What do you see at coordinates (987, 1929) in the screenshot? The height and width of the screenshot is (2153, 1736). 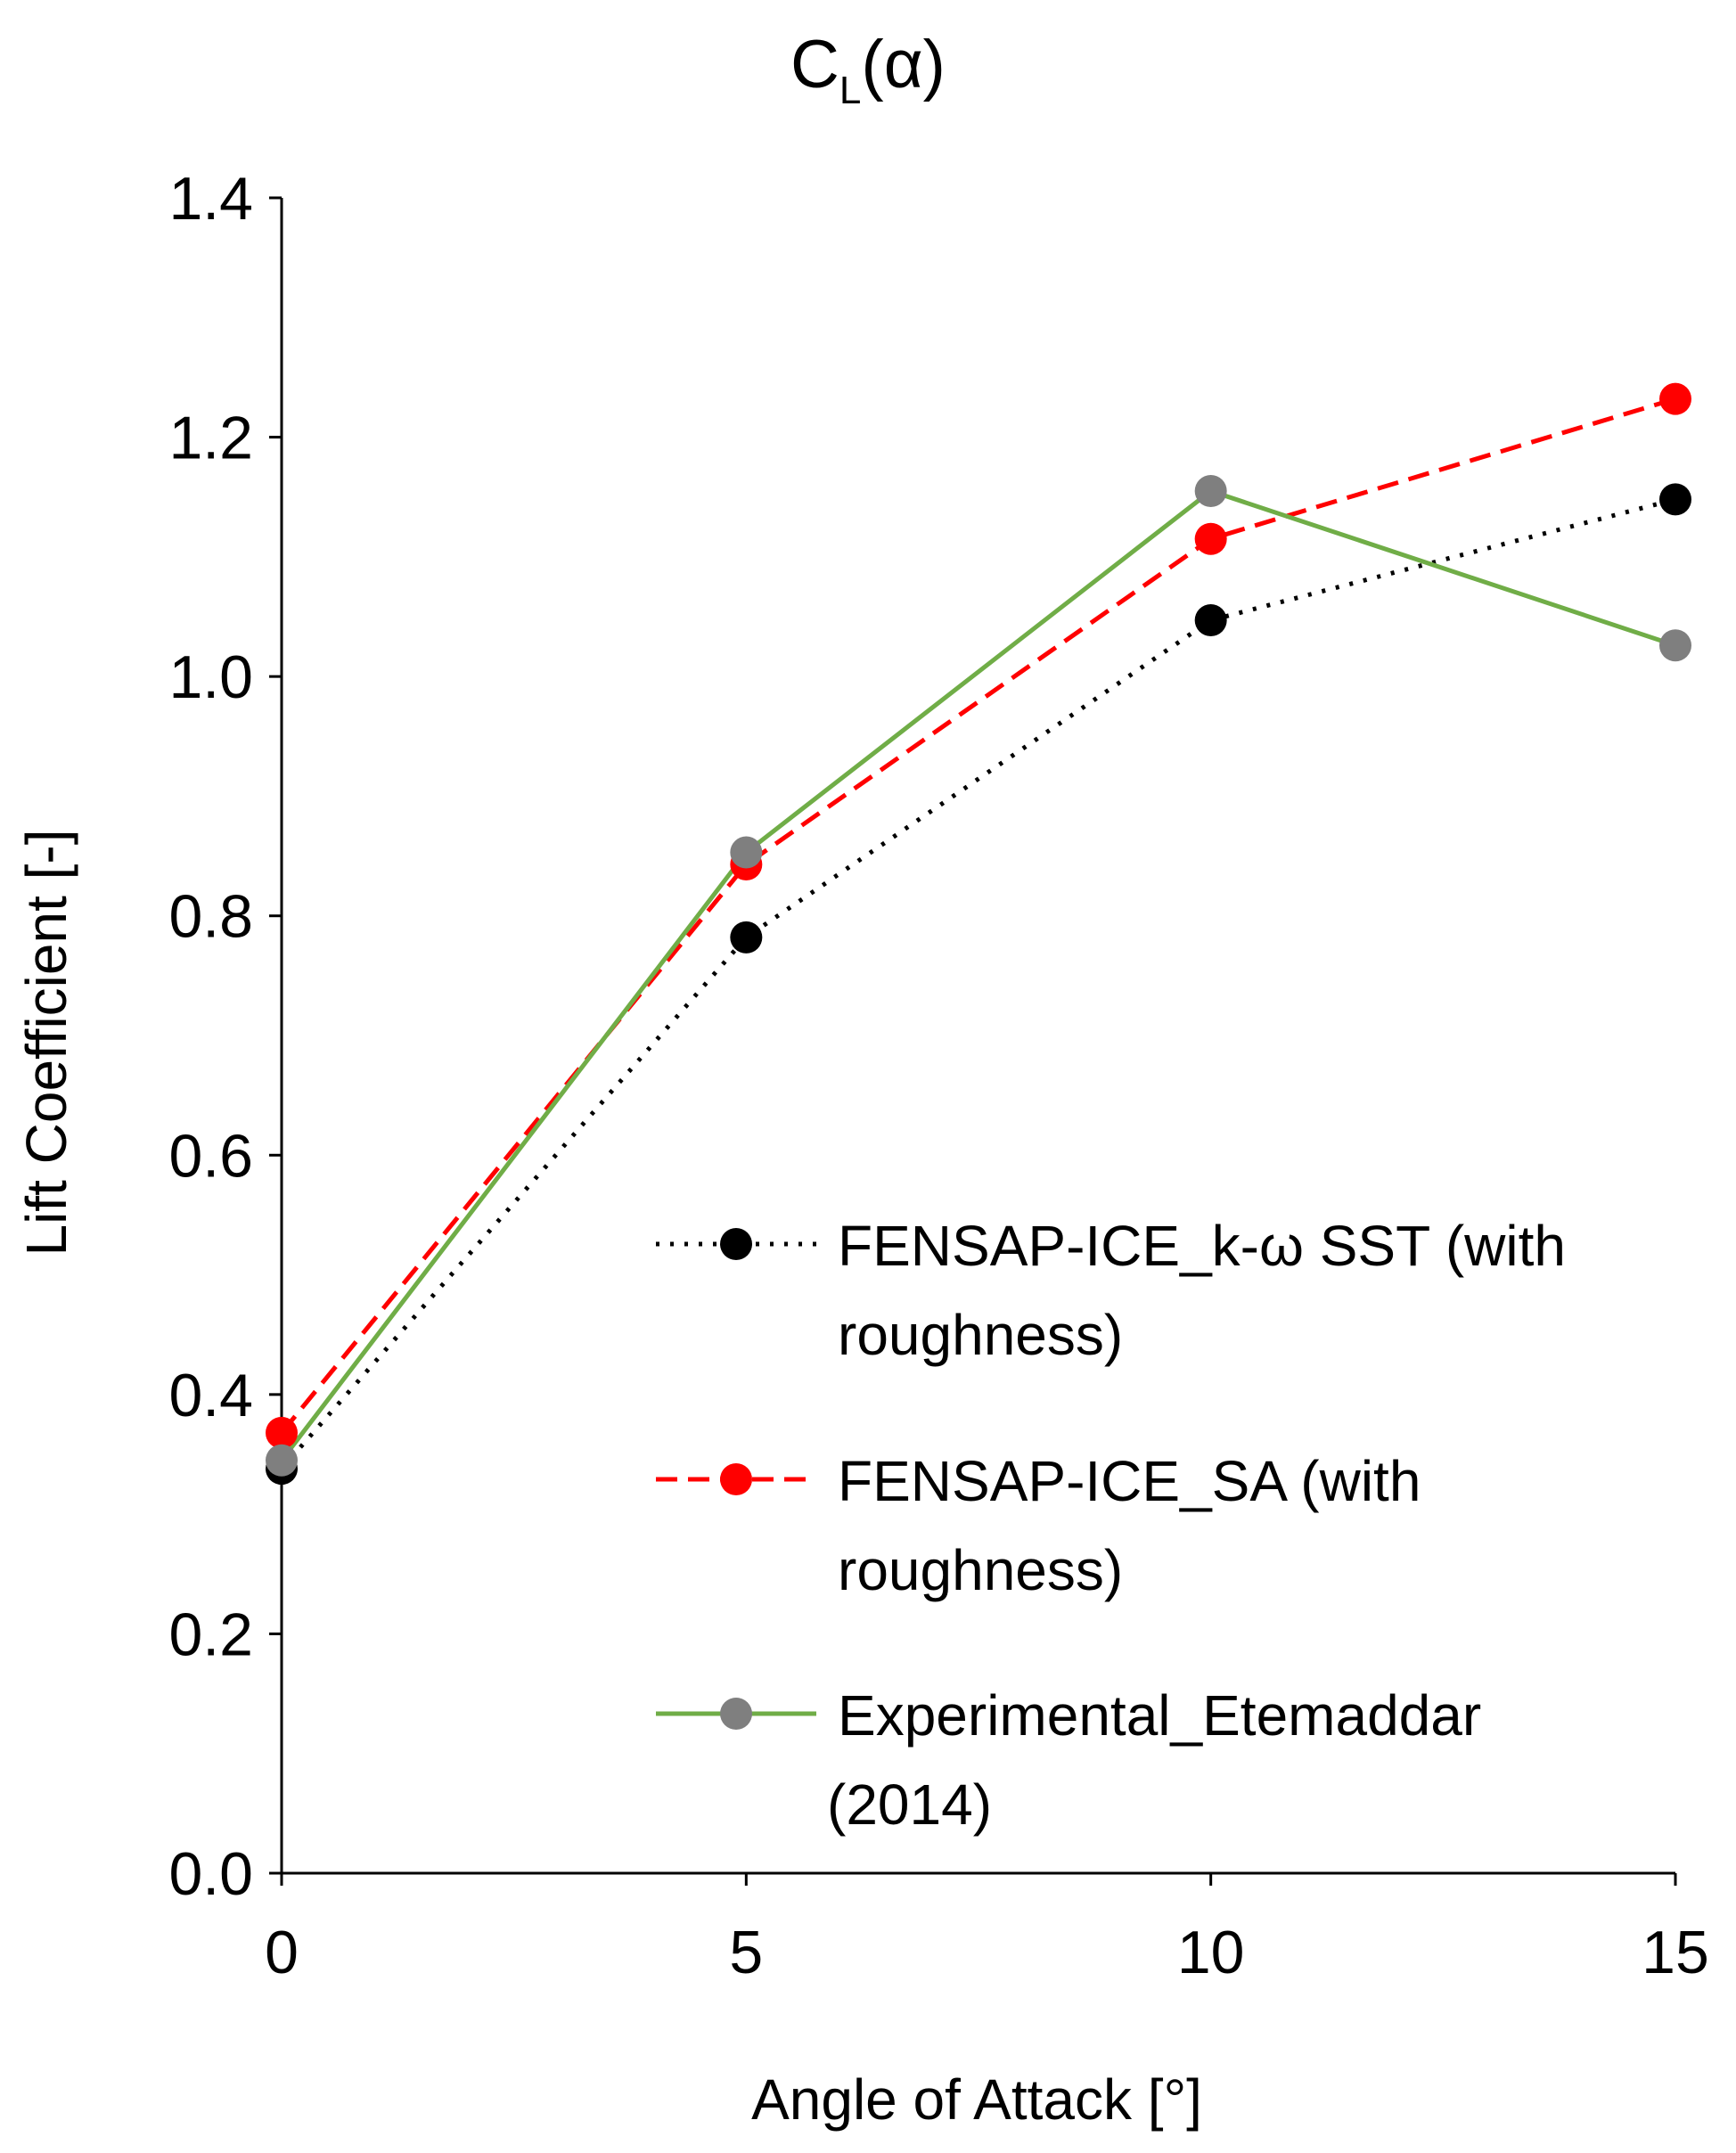 I see `x-axis-ticks: 0 5 10 15` at bounding box center [987, 1929].